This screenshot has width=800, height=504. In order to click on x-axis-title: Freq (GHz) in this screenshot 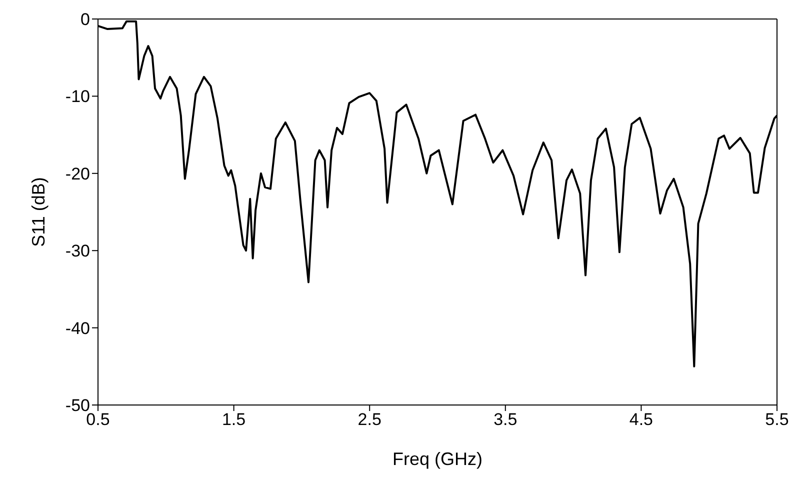, I will do `click(437, 459)`.